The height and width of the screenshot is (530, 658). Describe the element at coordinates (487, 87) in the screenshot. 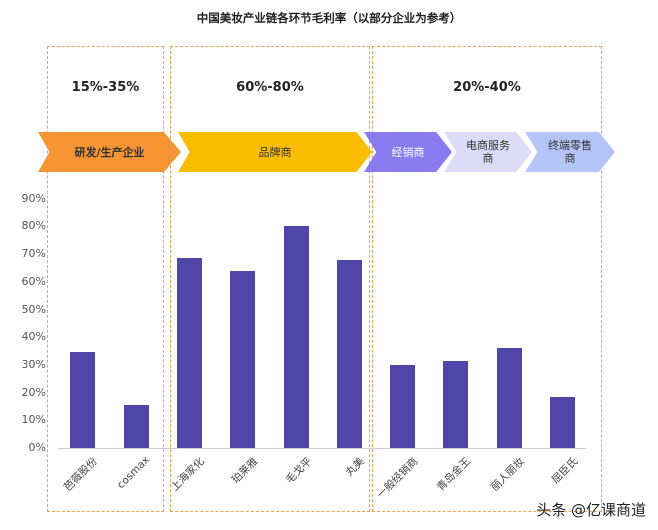

I see `segment-range-distribution: 20%-40%` at that location.